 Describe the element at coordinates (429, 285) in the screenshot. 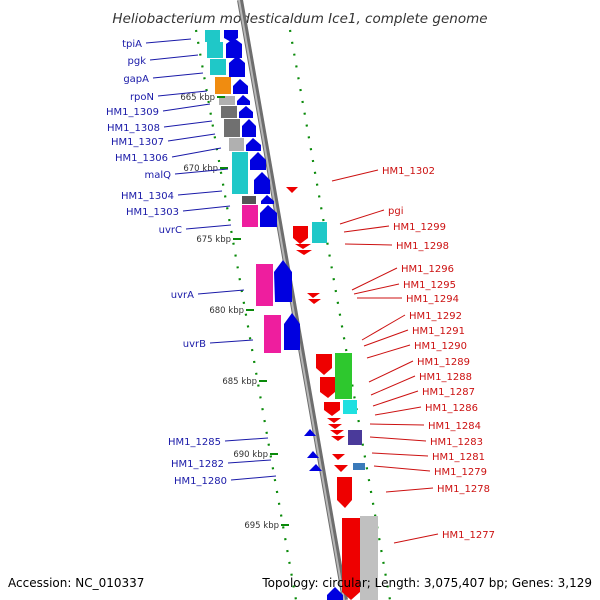

I see `gene-label-hm1_1295: HM1_1295` at that location.